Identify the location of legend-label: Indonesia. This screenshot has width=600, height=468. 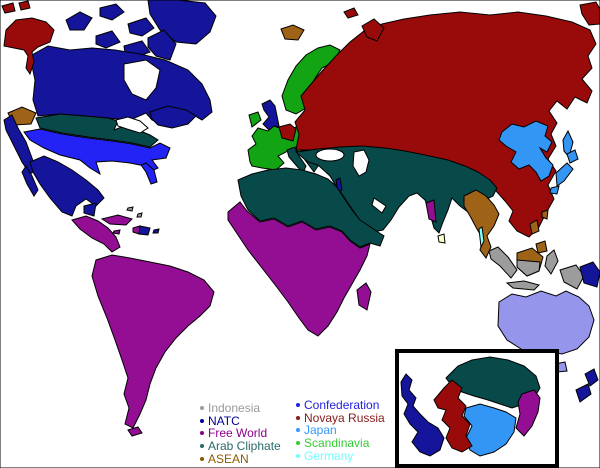
(234, 408).